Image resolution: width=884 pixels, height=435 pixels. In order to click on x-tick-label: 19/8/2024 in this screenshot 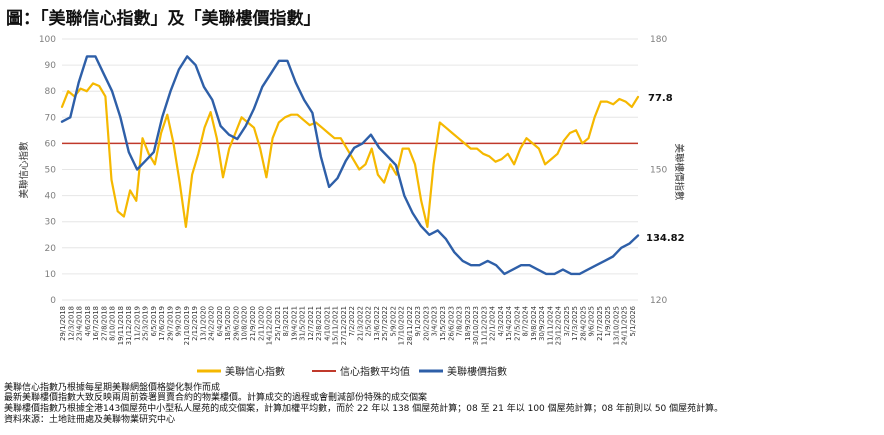, I will do `click(534, 323)`.